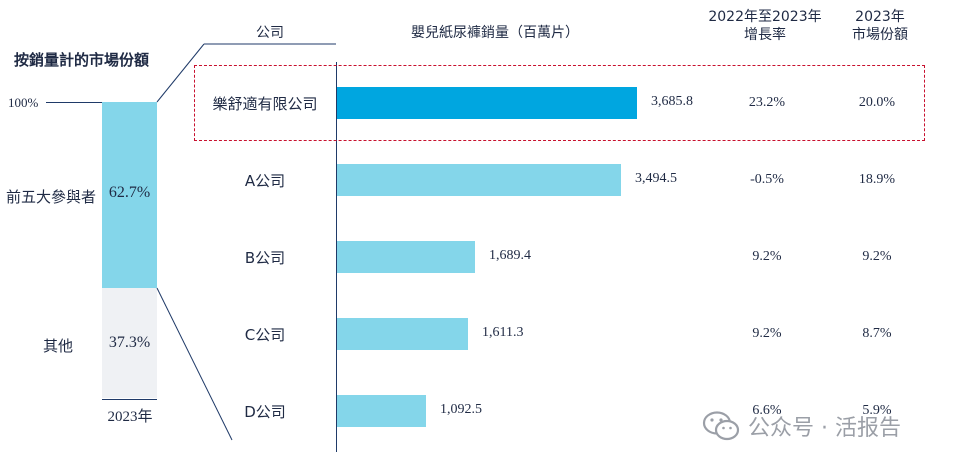 This screenshot has width=960, height=464. Describe the element at coordinates (880, 26) in the screenshot. I see `header-share: 2023年 市場份額` at that location.